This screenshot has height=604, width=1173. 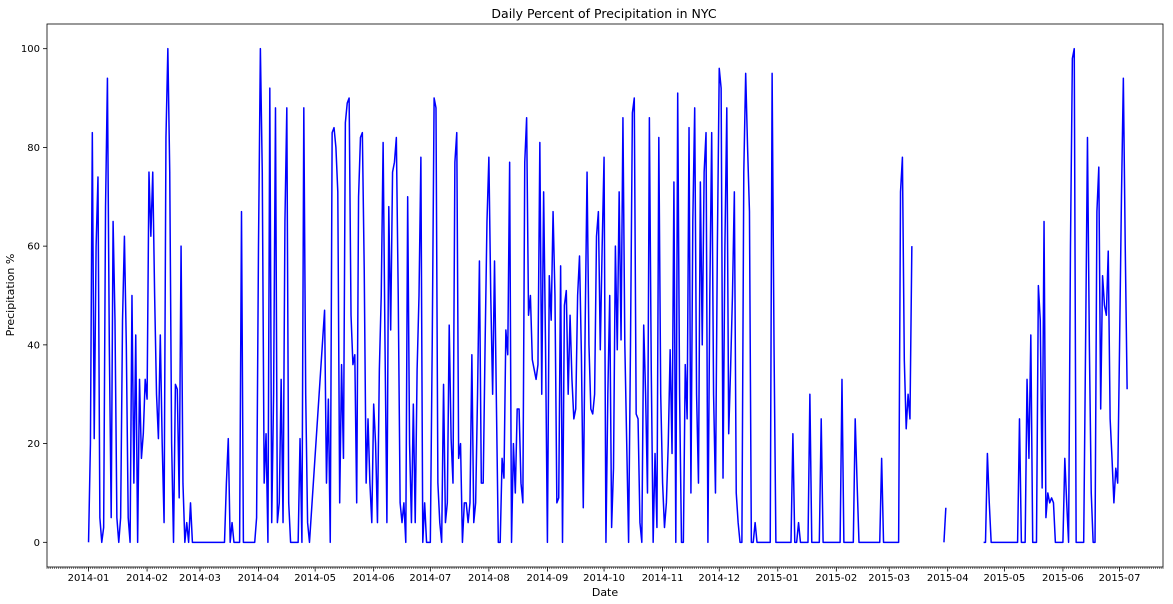 I want to click on x-tick-label: 2015-02, so click(x=836, y=578).